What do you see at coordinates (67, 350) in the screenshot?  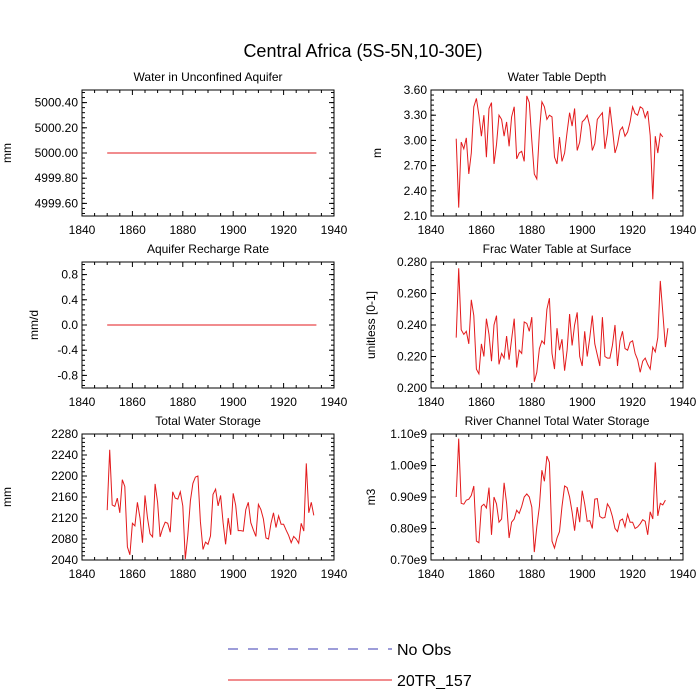 I see `y-tick-label: -0.4` at bounding box center [67, 350].